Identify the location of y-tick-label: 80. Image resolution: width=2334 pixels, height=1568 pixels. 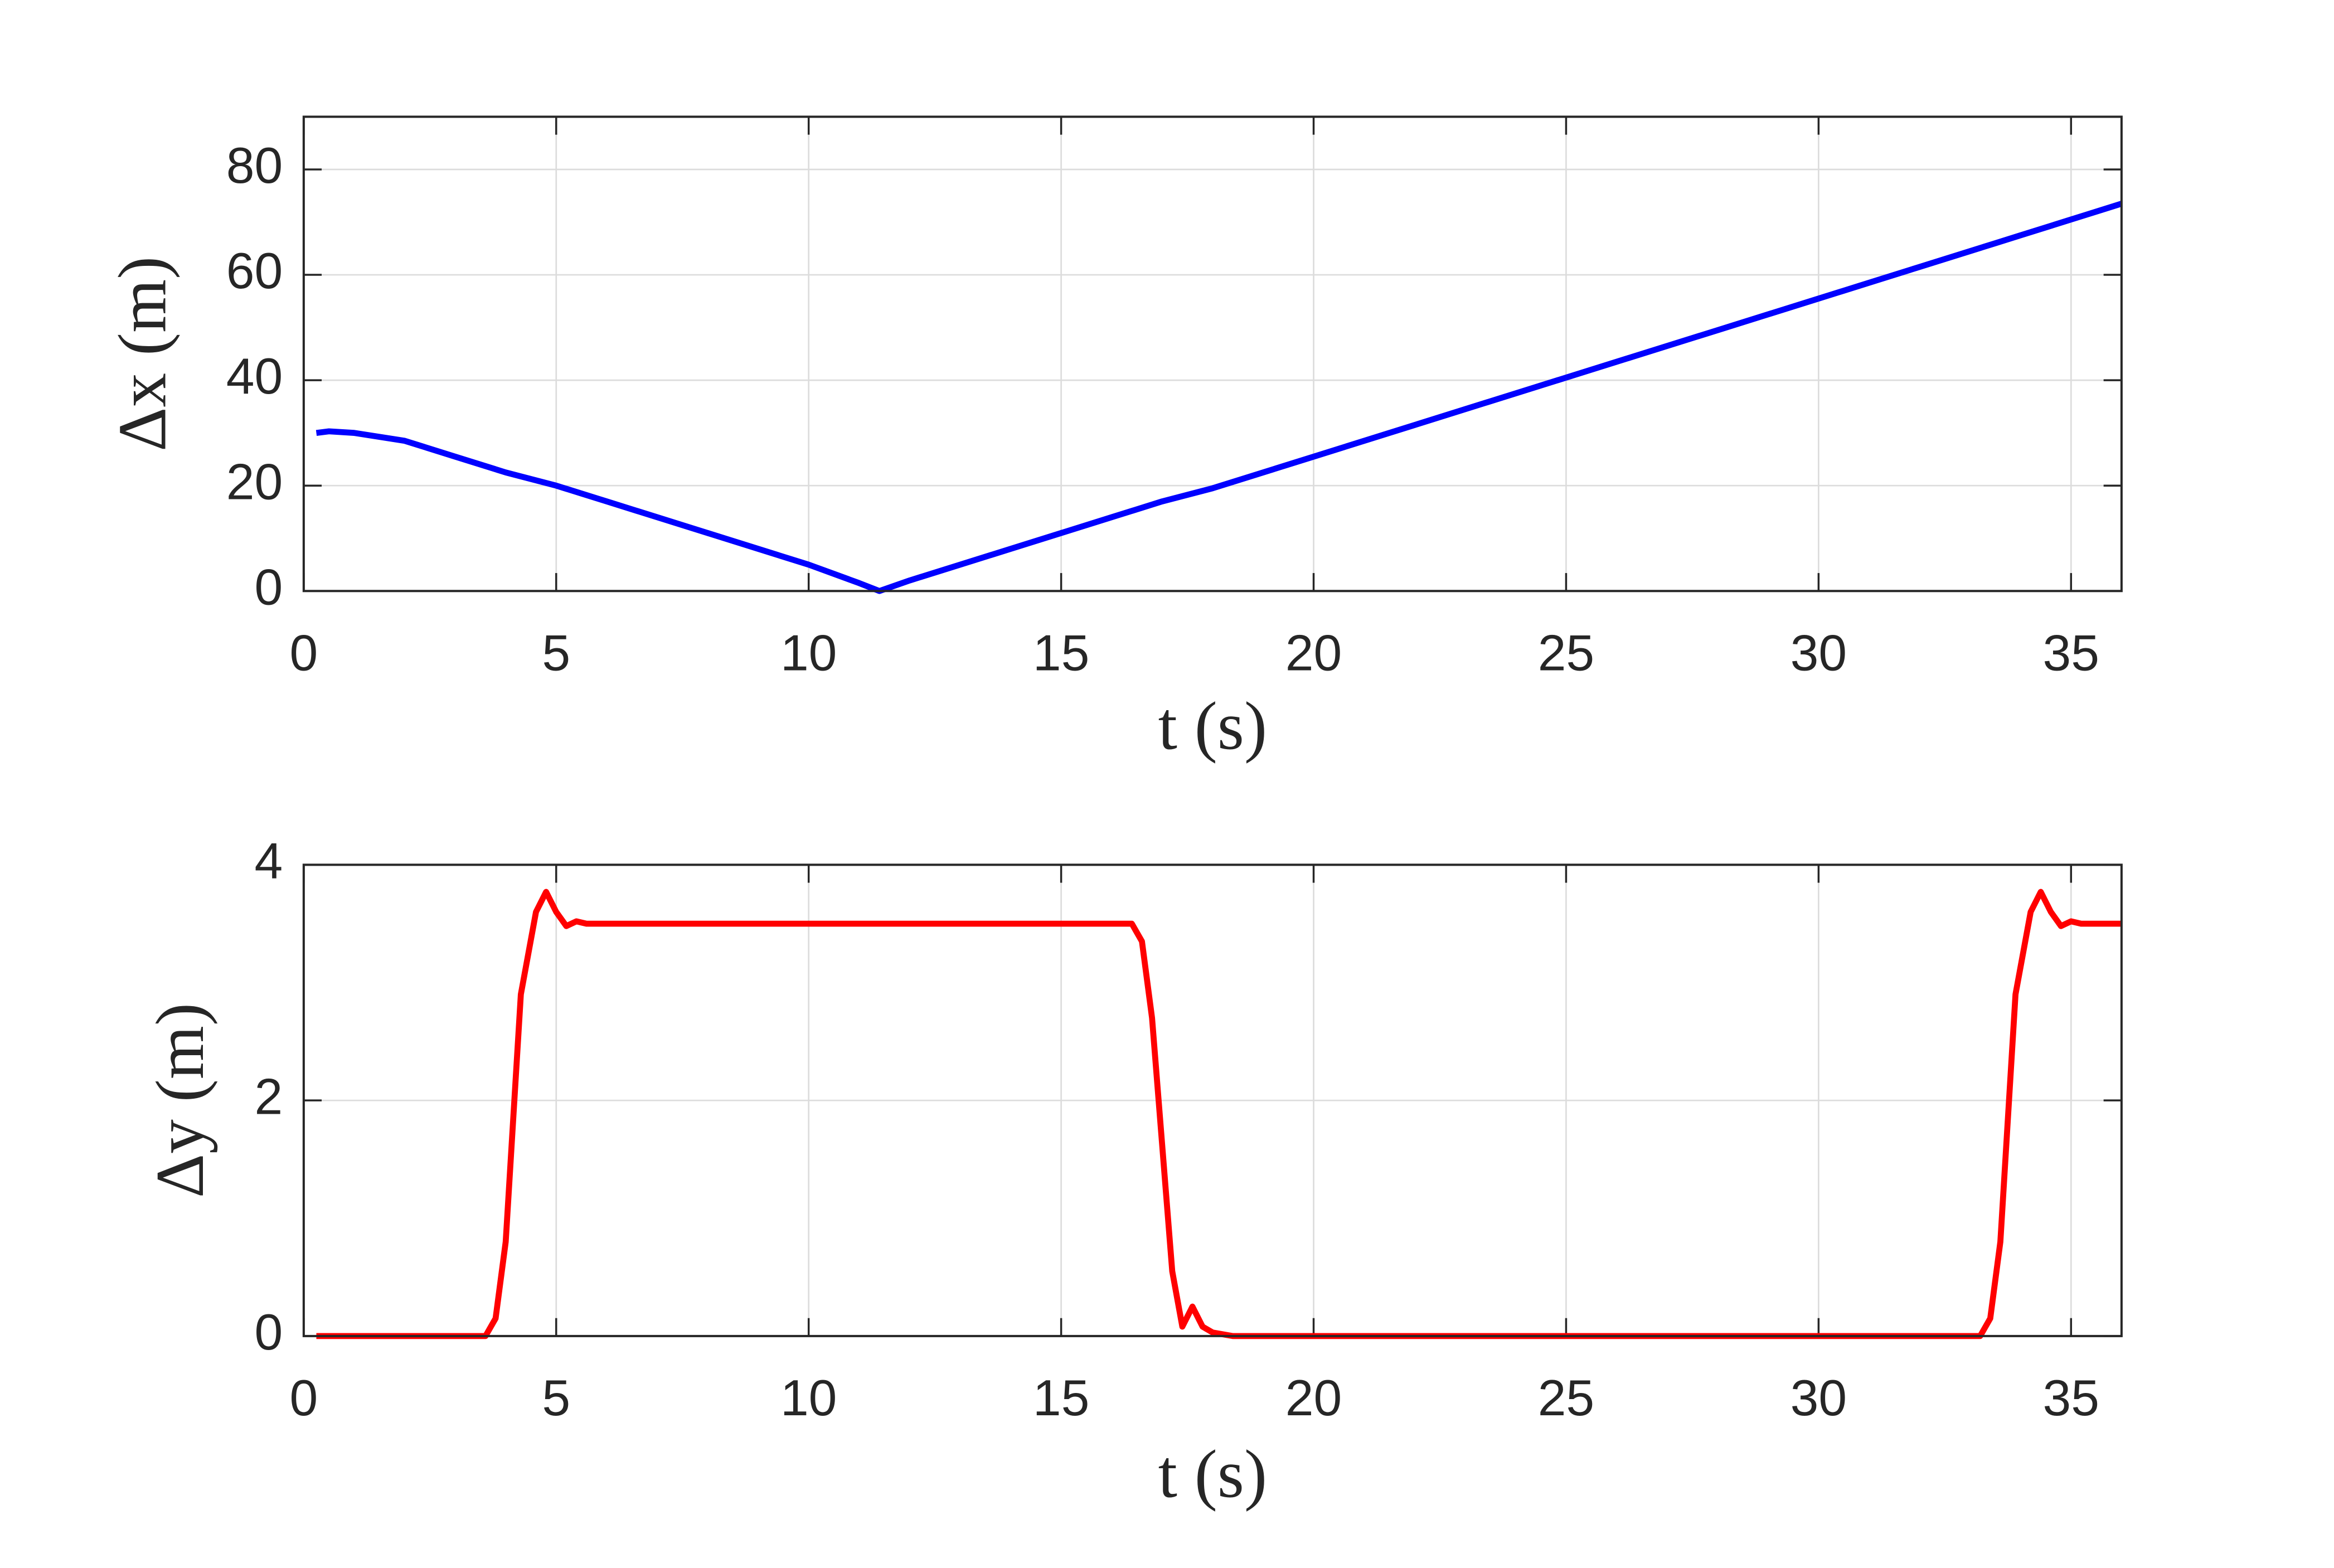
(254, 165).